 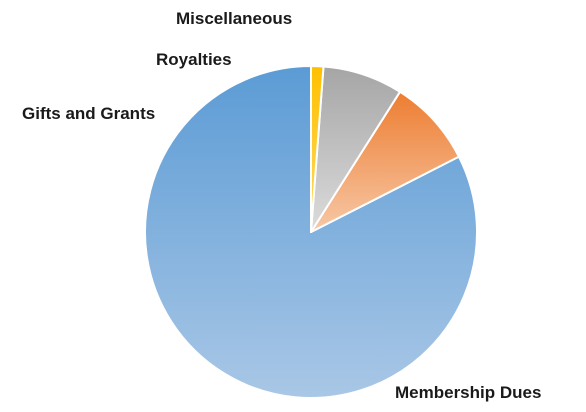 What do you see at coordinates (194, 59) in the screenshot?
I see `label-royalties: Royalties` at bounding box center [194, 59].